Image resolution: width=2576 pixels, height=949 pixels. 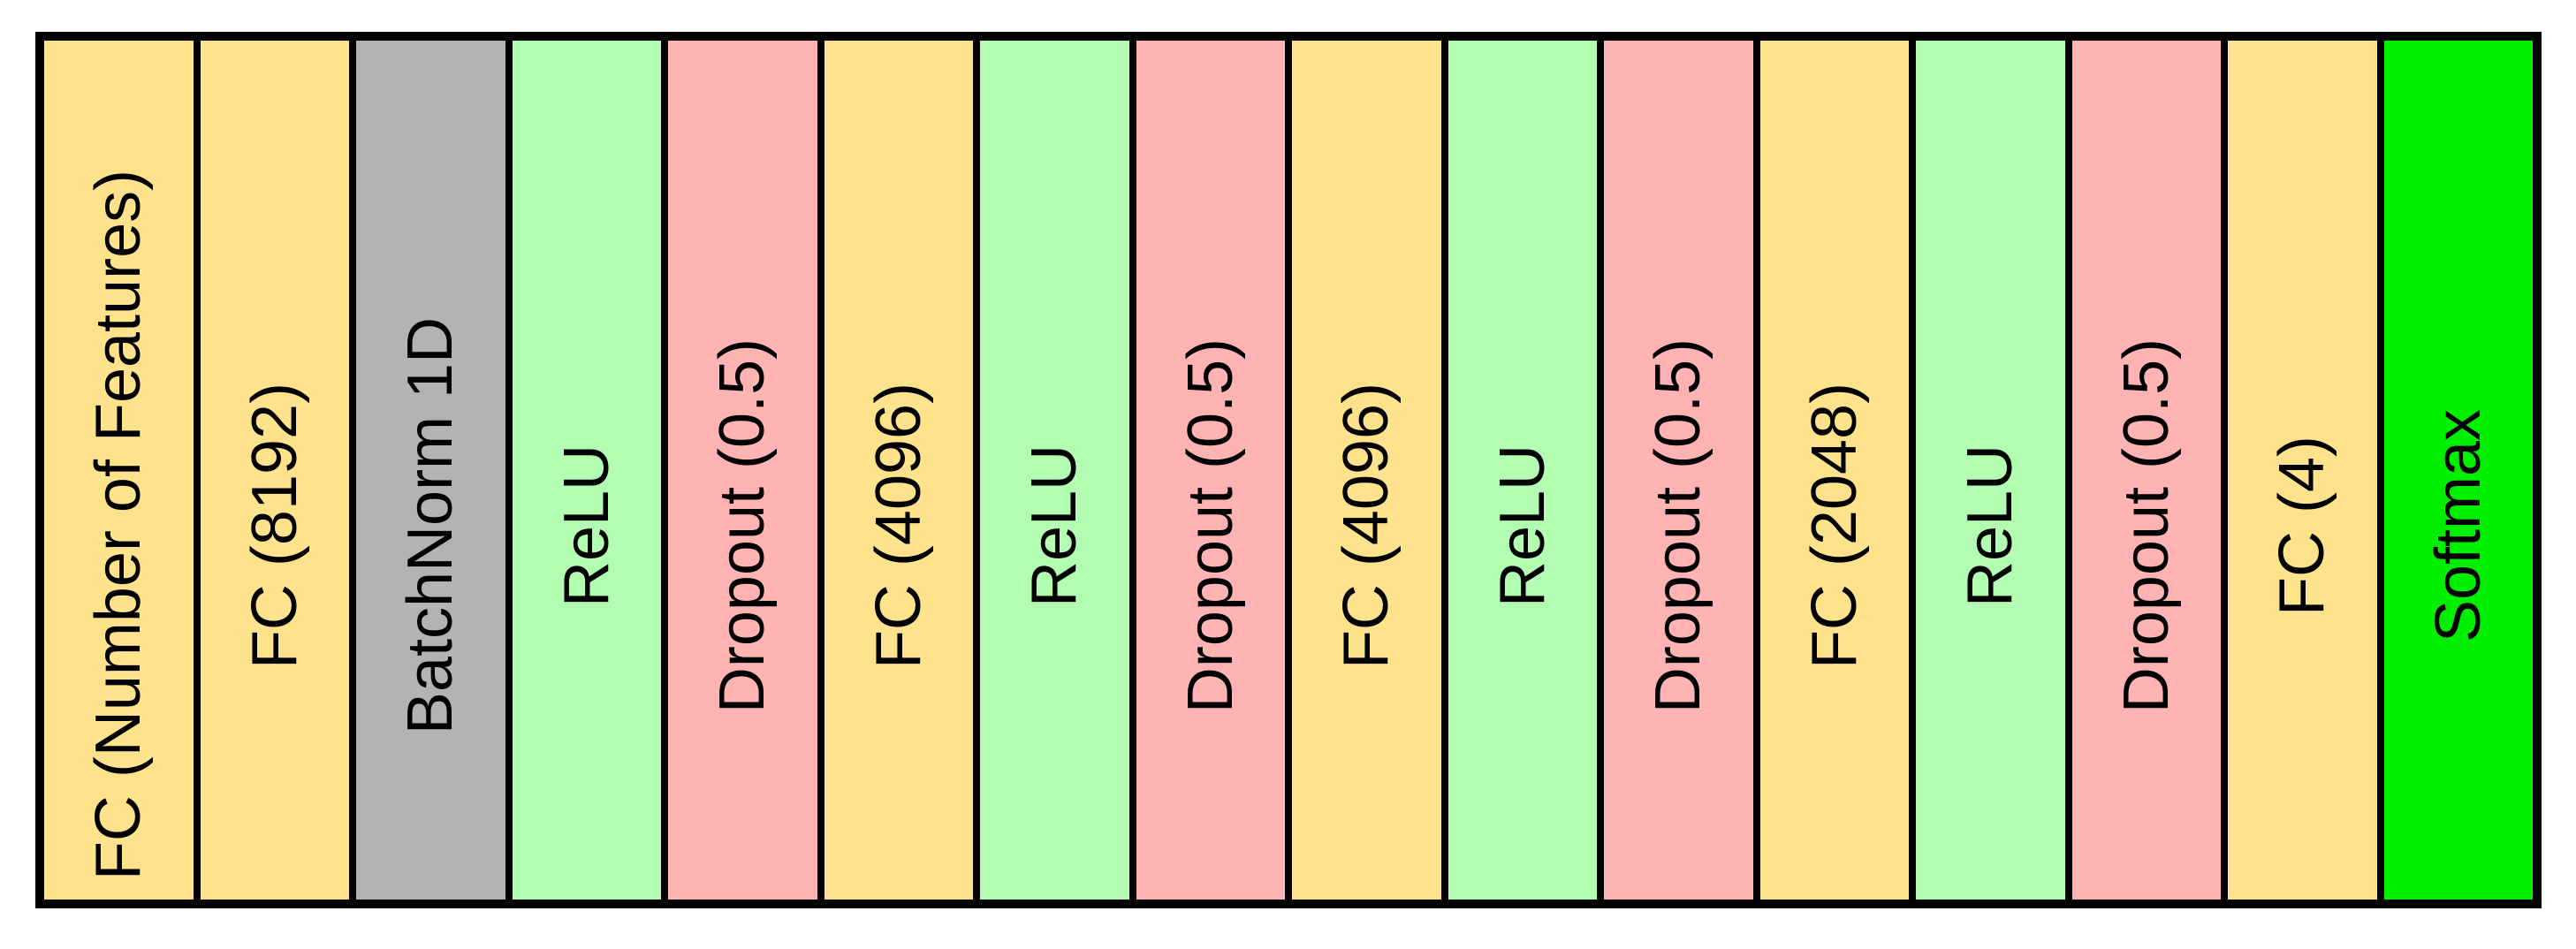 I want to click on layer-fc-4096-b: FC (4096), so click(x=1366, y=470).